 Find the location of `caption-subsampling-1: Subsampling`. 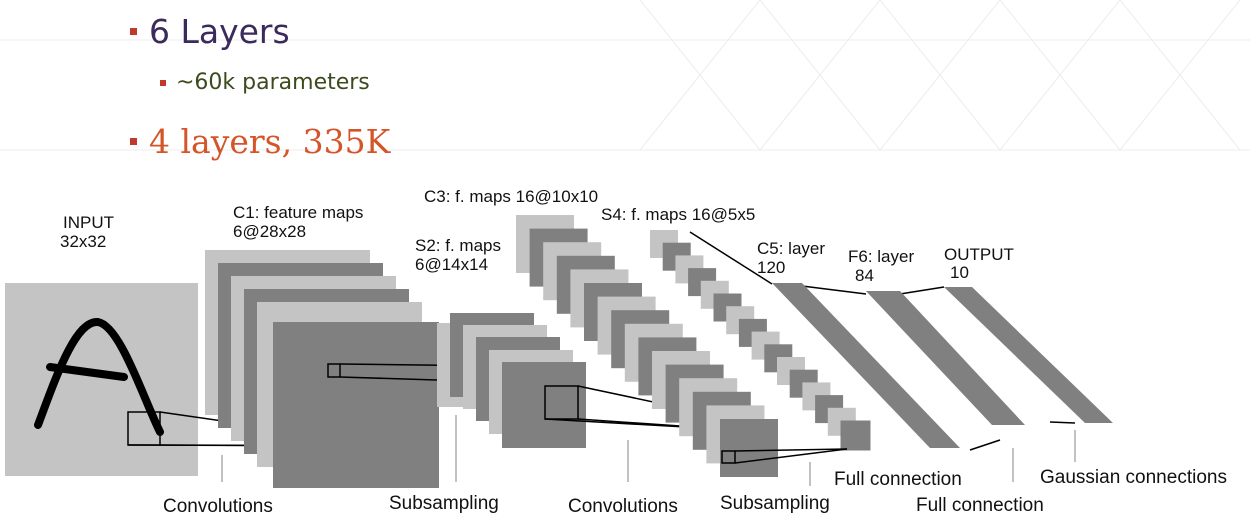

caption-subsampling-1: Subsampling is located at coordinates (444, 503).